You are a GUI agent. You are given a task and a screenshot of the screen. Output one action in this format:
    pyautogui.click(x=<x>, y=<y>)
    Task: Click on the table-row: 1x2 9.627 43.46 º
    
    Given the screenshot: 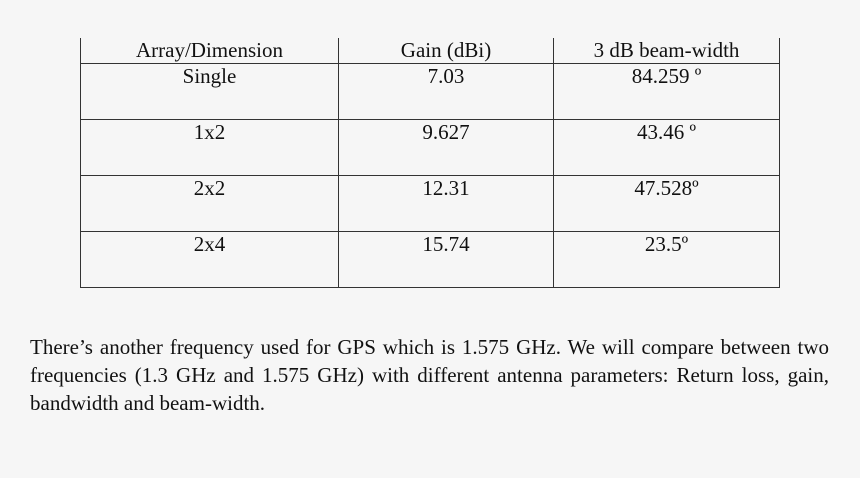 What is the action you would take?
    pyautogui.click(x=430, y=147)
    